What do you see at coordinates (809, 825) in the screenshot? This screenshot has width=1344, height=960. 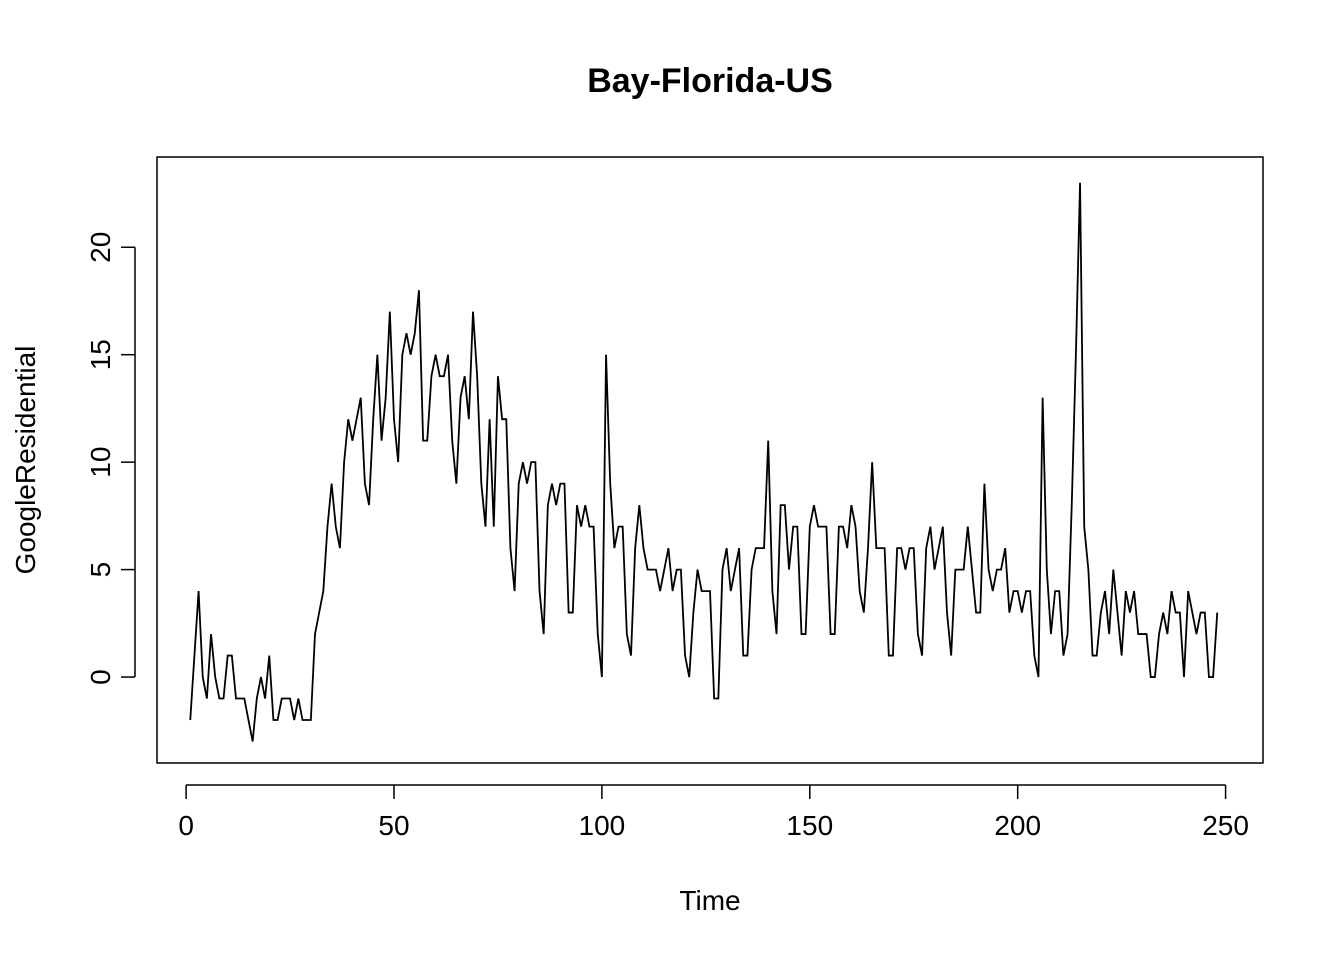 I see `x-tick-label: 150` at bounding box center [809, 825].